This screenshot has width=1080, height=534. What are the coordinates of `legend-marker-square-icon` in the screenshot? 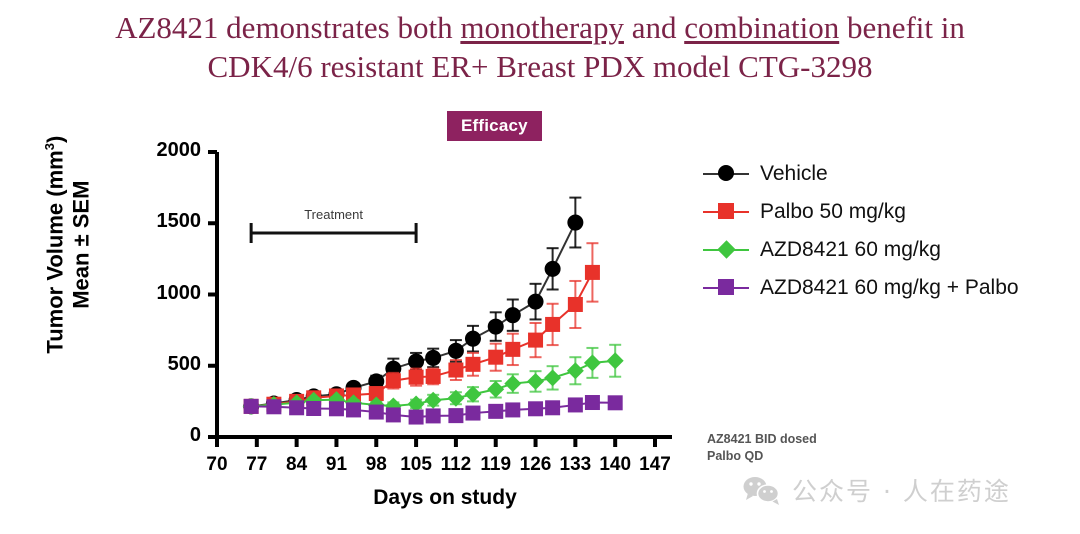 It's located at (726, 212).